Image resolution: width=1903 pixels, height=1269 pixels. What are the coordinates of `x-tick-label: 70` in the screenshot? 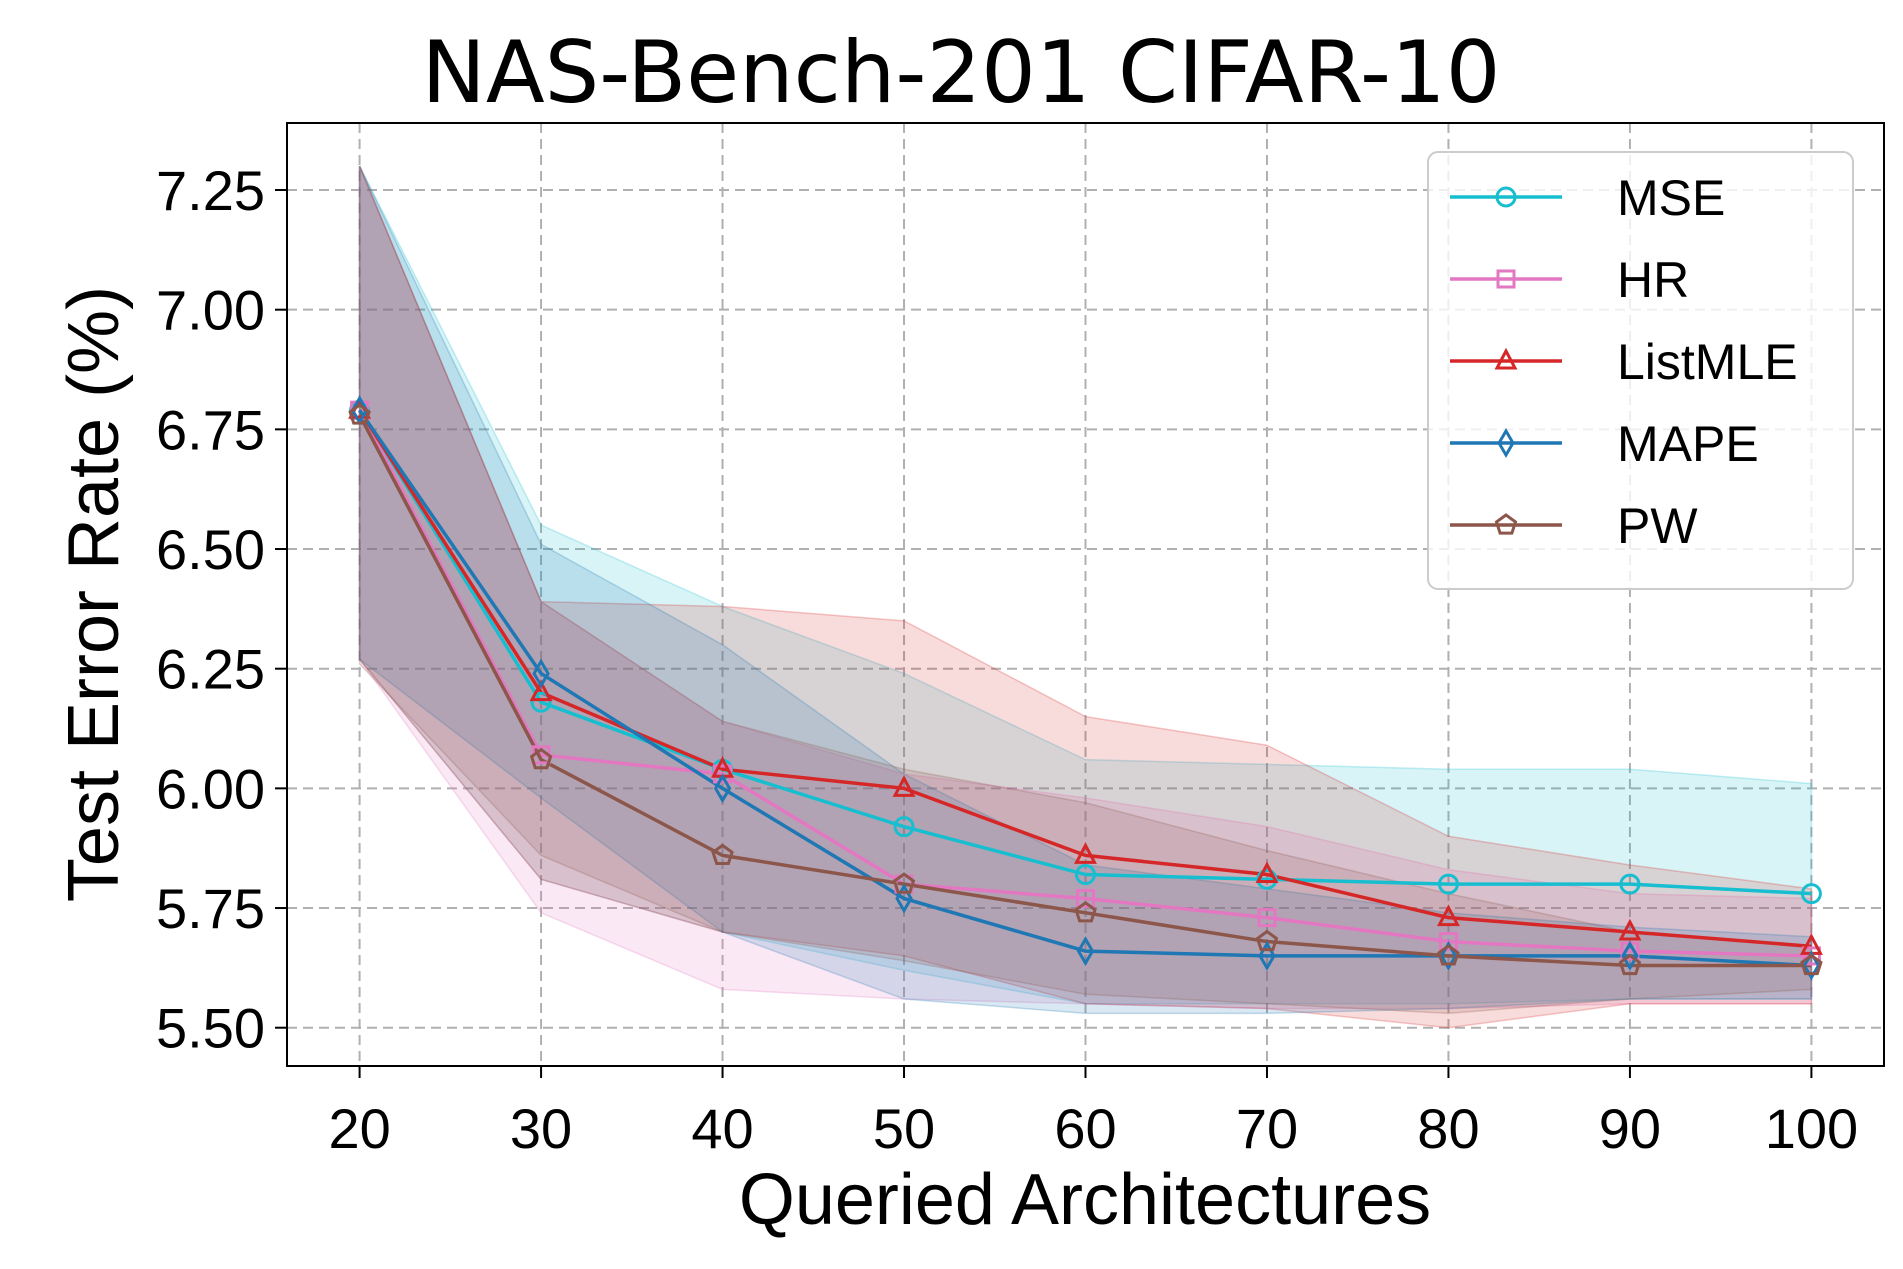 It's located at (1267, 1128).